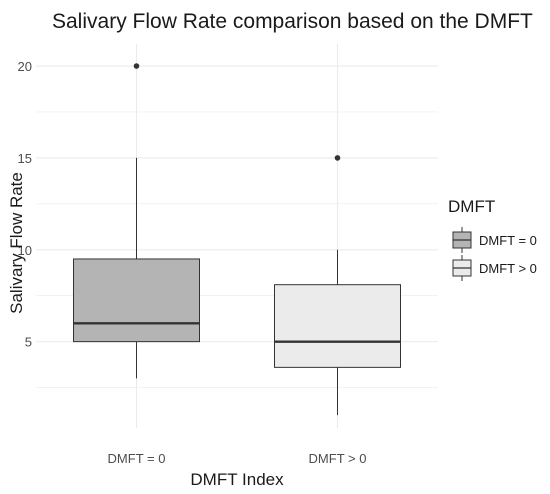  I want to click on legend: DMFT DMFT = 0 DMFT > 0, so click(492, 239).